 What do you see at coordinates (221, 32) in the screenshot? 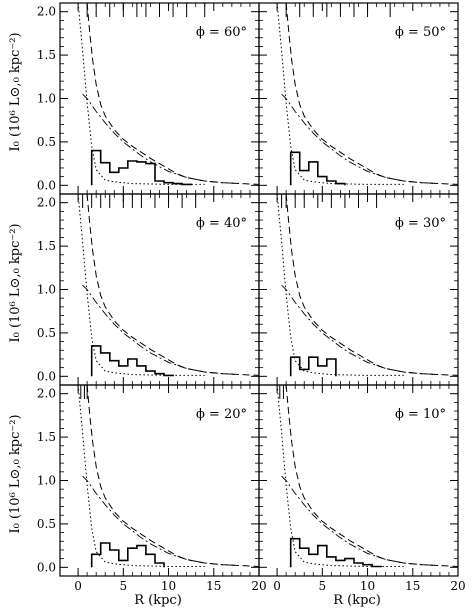
I see `panel-label: ϕ = 60°` at bounding box center [221, 32].